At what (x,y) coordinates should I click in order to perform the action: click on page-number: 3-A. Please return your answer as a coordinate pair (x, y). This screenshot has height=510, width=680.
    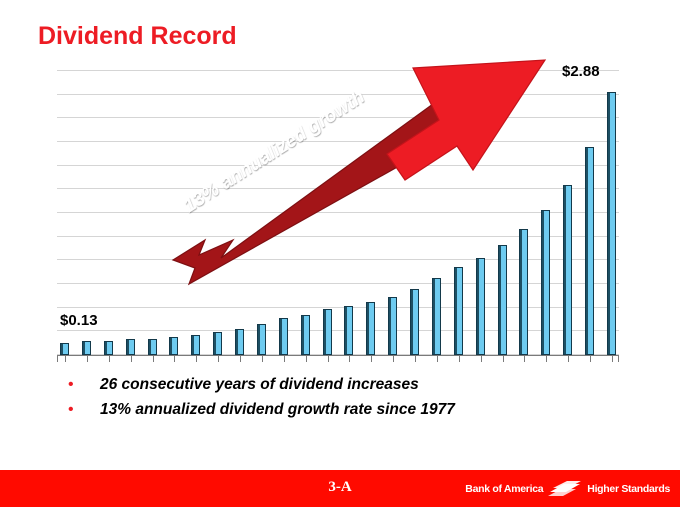
    Looking at the image, I should click on (340, 487).